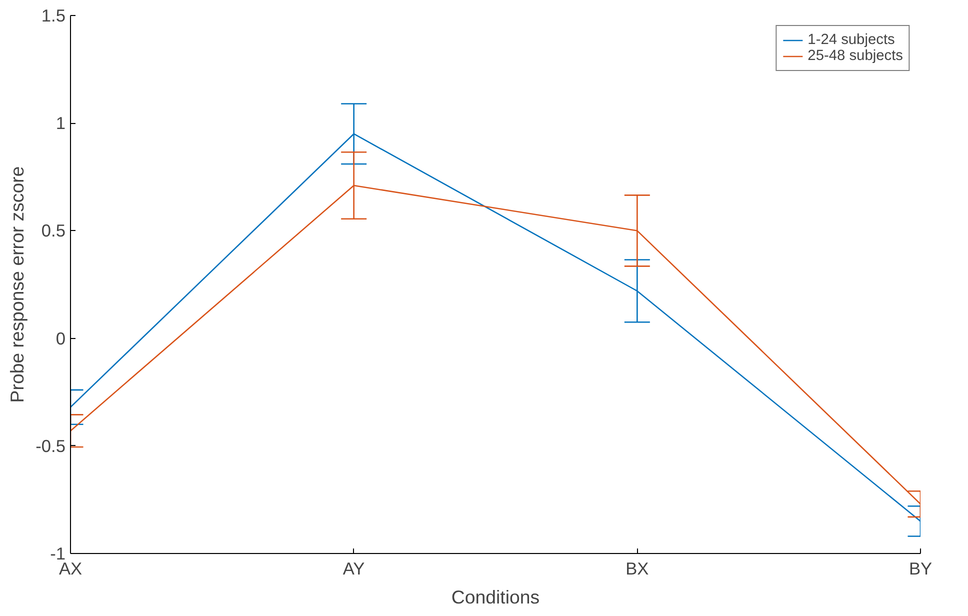 The height and width of the screenshot is (616, 968). What do you see at coordinates (17, 284) in the screenshot?
I see `y-axis-title: Probe response error zscore` at bounding box center [17, 284].